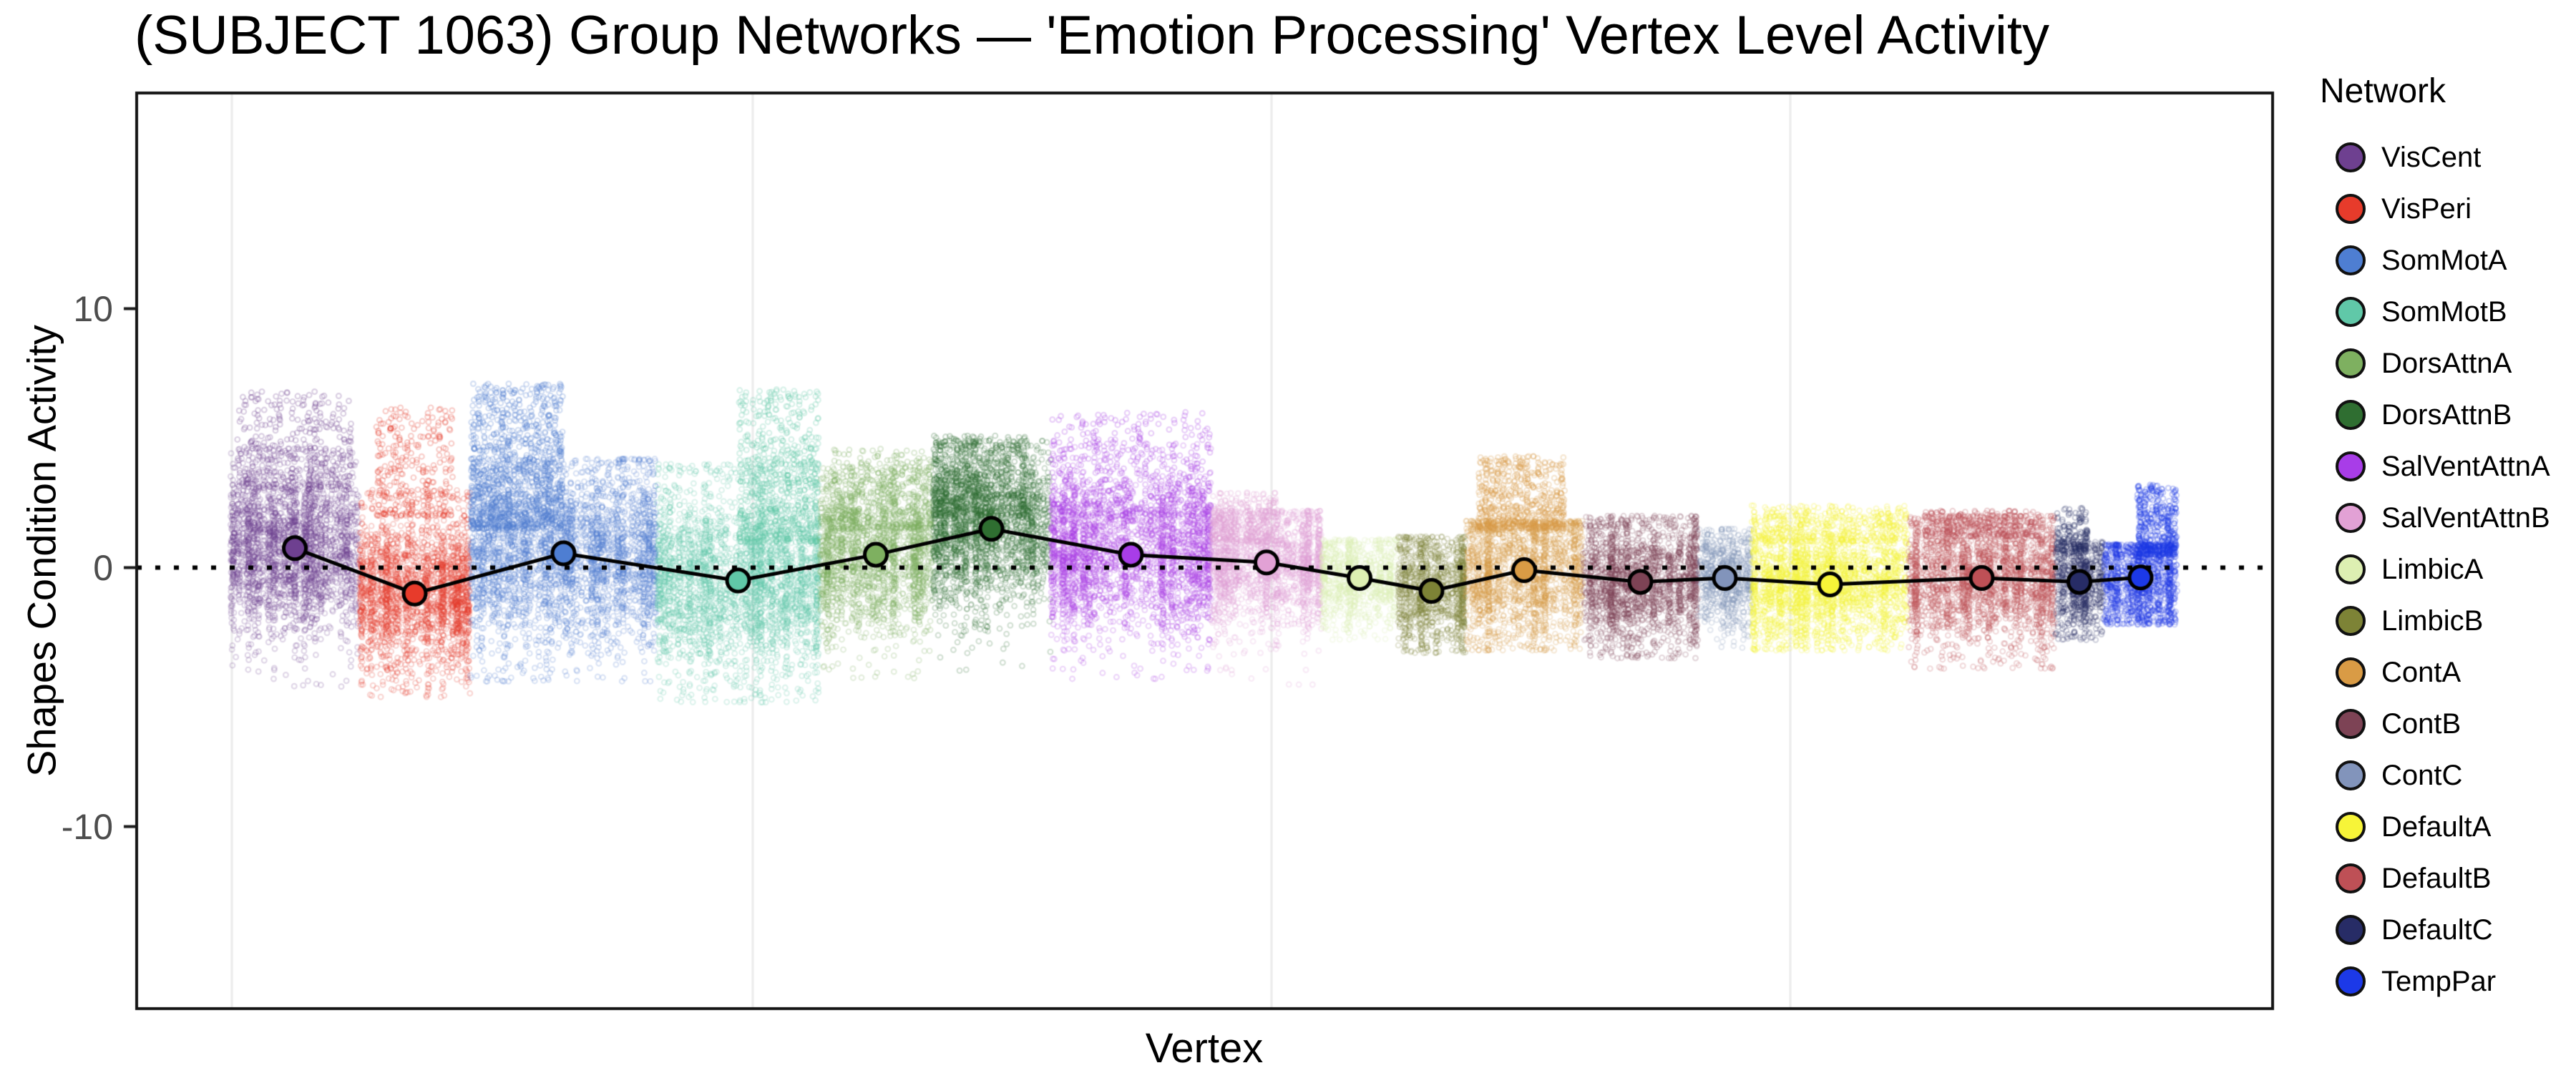 This screenshot has height=1073, width=2576. What do you see at coordinates (2444, 260) in the screenshot?
I see `legend-item-label: SomMotA` at bounding box center [2444, 260].